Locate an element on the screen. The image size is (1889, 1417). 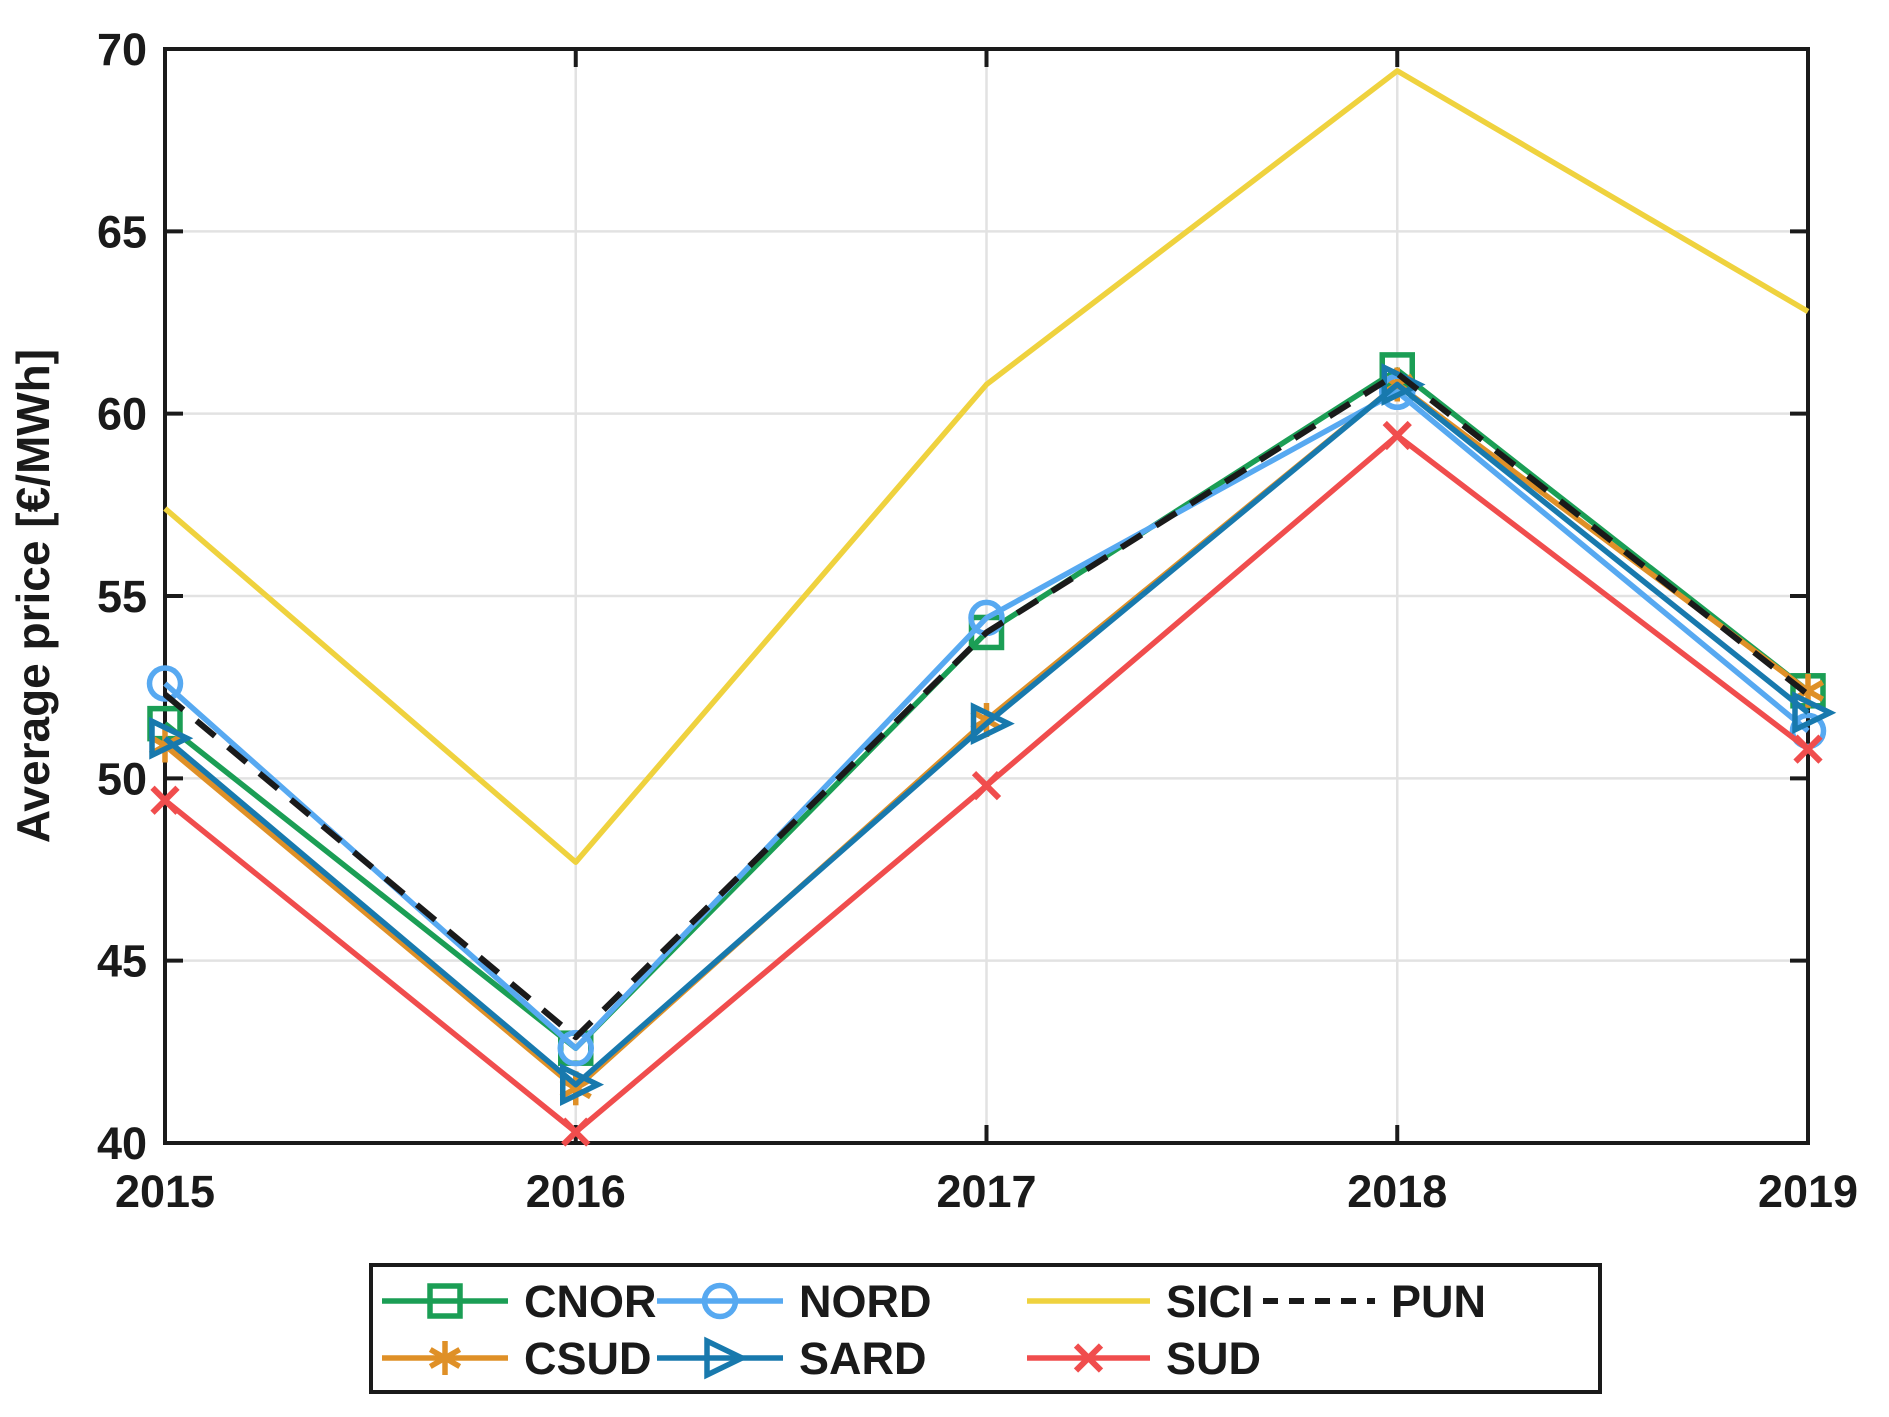
y-tick-label: 70 is located at coordinates (122, 49).